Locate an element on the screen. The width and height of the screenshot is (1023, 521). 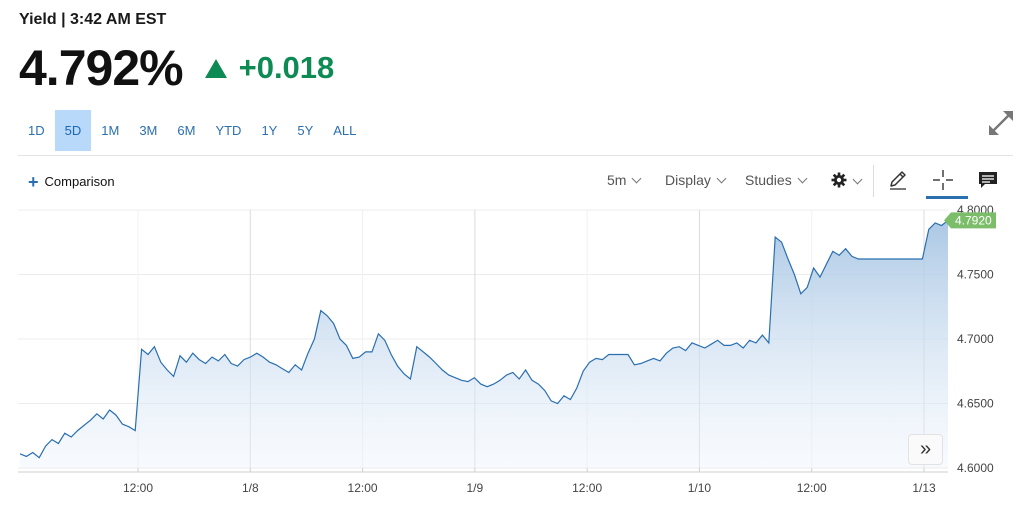
range-5d: 5D is located at coordinates (73, 130).